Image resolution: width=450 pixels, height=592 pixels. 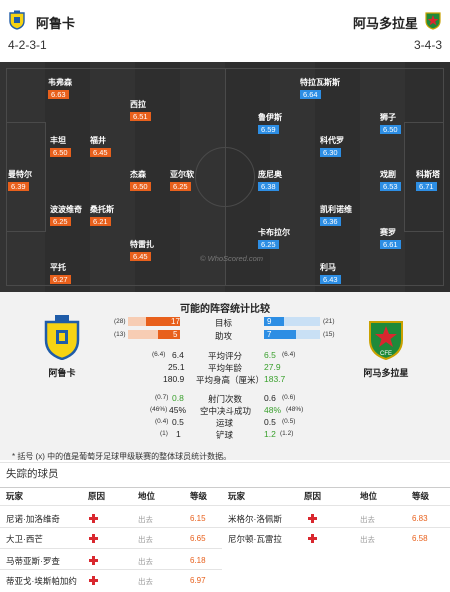 I want to click on away-value: 48%, so click(x=273, y=410).